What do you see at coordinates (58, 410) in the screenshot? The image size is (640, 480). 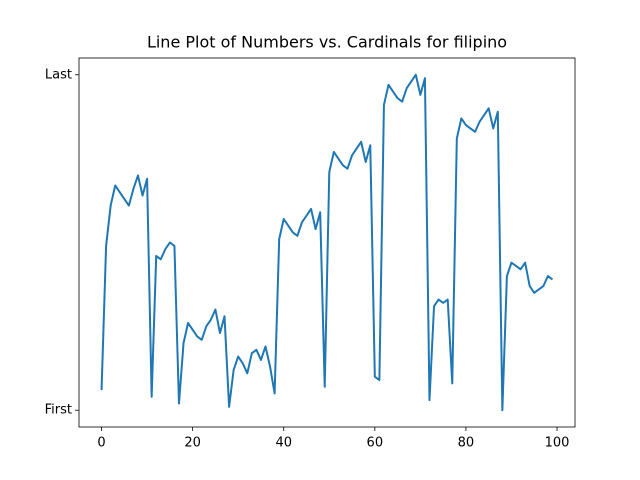 I see `y-tick-label: First` at bounding box center [58, 410].